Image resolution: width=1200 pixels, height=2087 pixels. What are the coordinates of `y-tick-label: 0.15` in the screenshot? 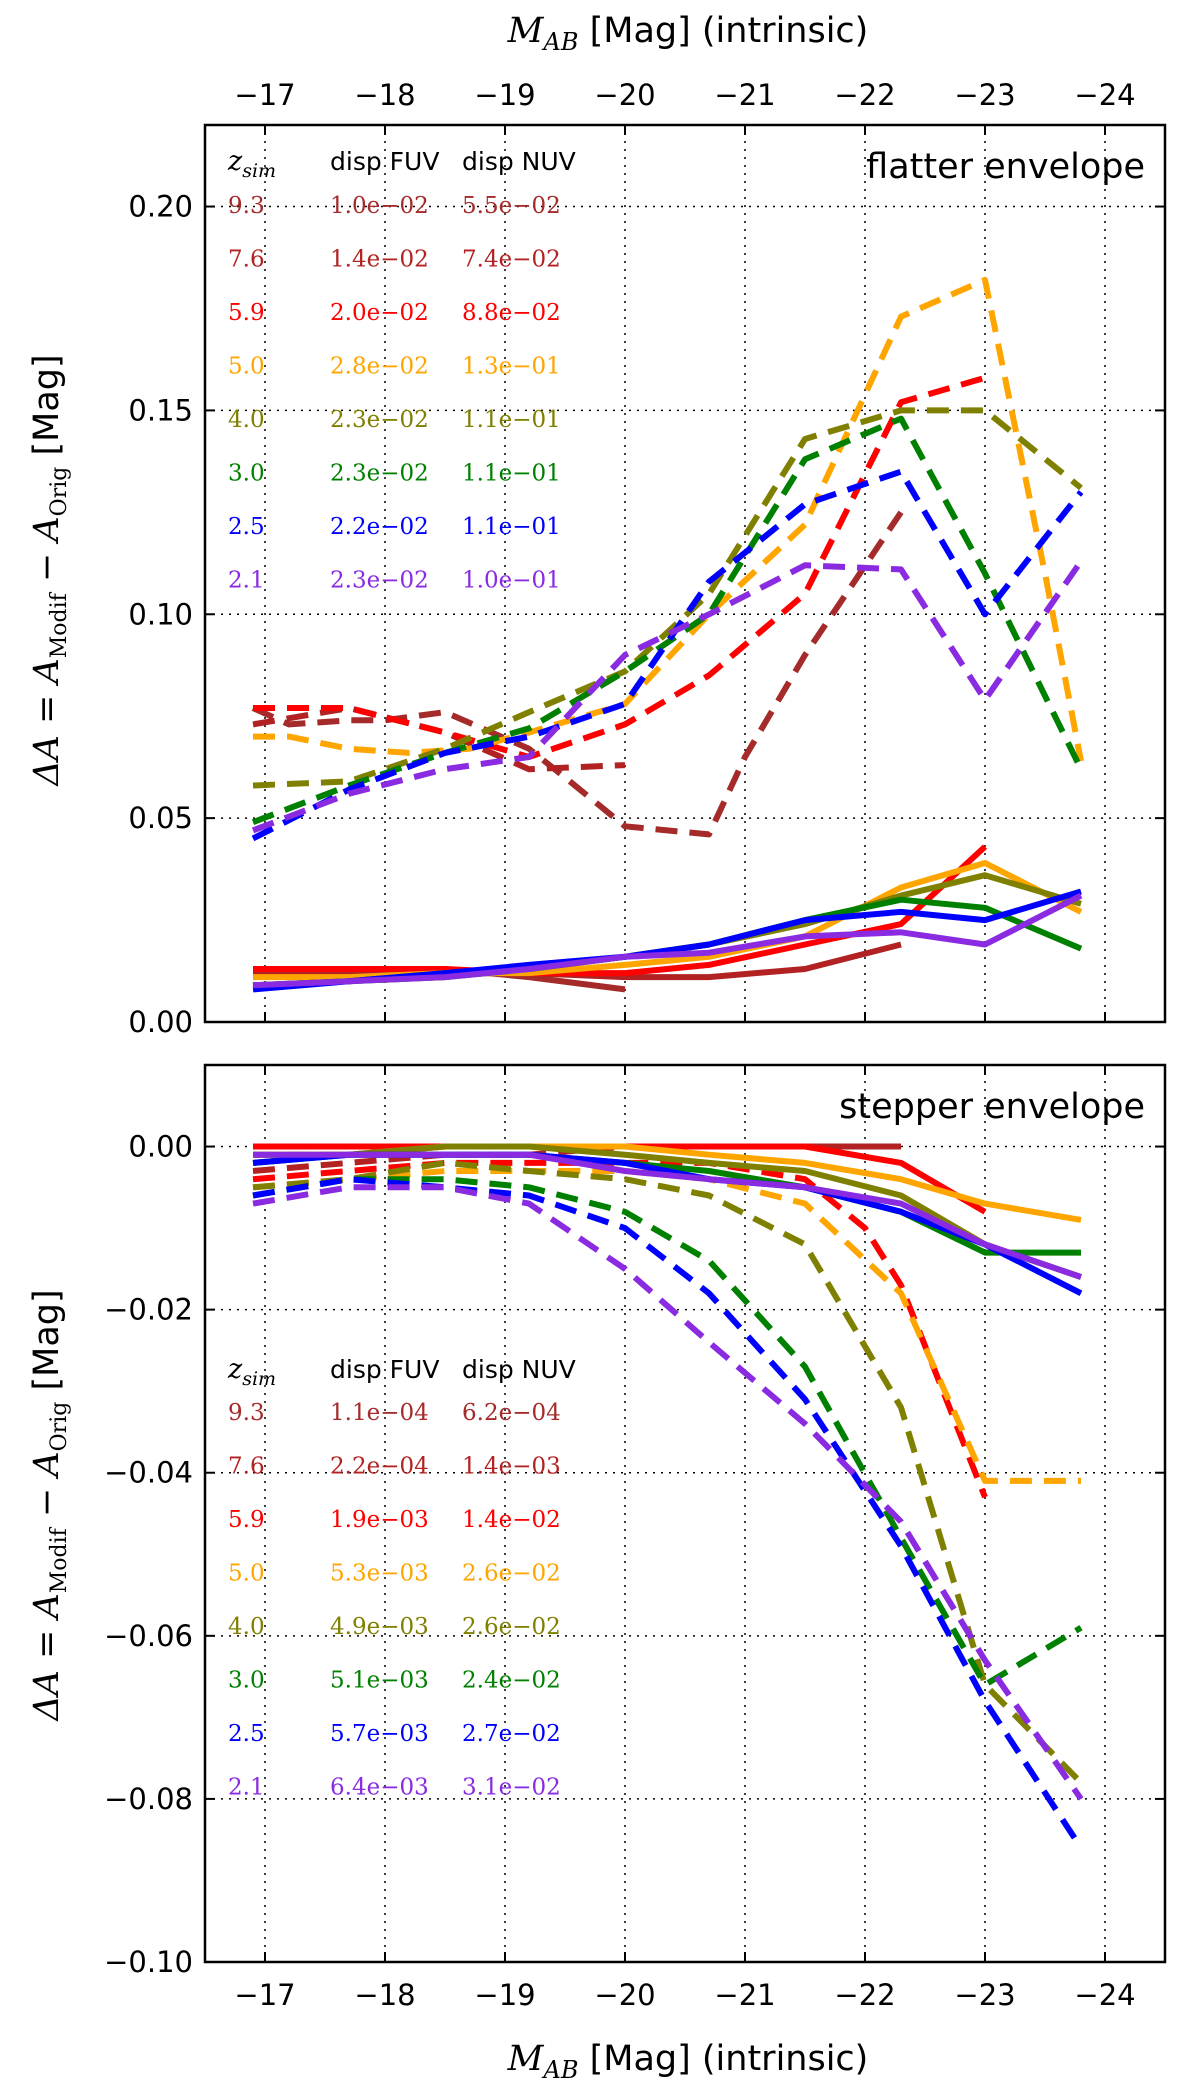 It's located at (160, 410).